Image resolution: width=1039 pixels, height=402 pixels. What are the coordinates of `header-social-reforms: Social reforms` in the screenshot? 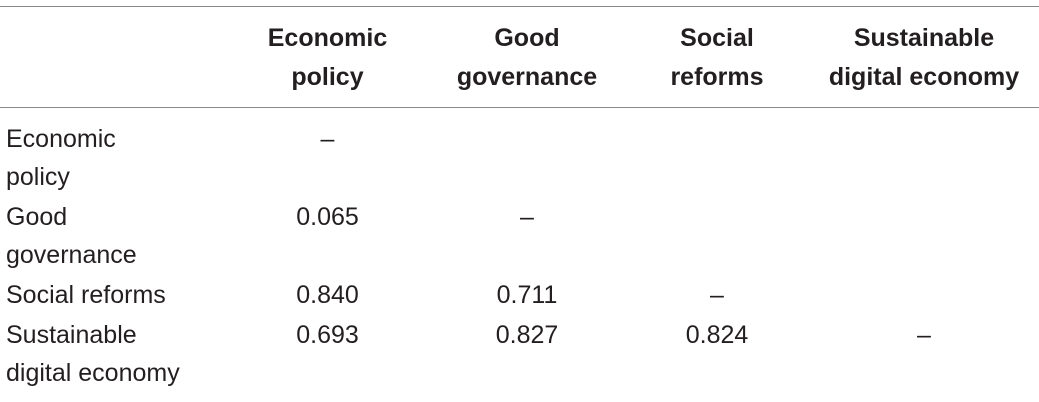 It's located at (717, 57).